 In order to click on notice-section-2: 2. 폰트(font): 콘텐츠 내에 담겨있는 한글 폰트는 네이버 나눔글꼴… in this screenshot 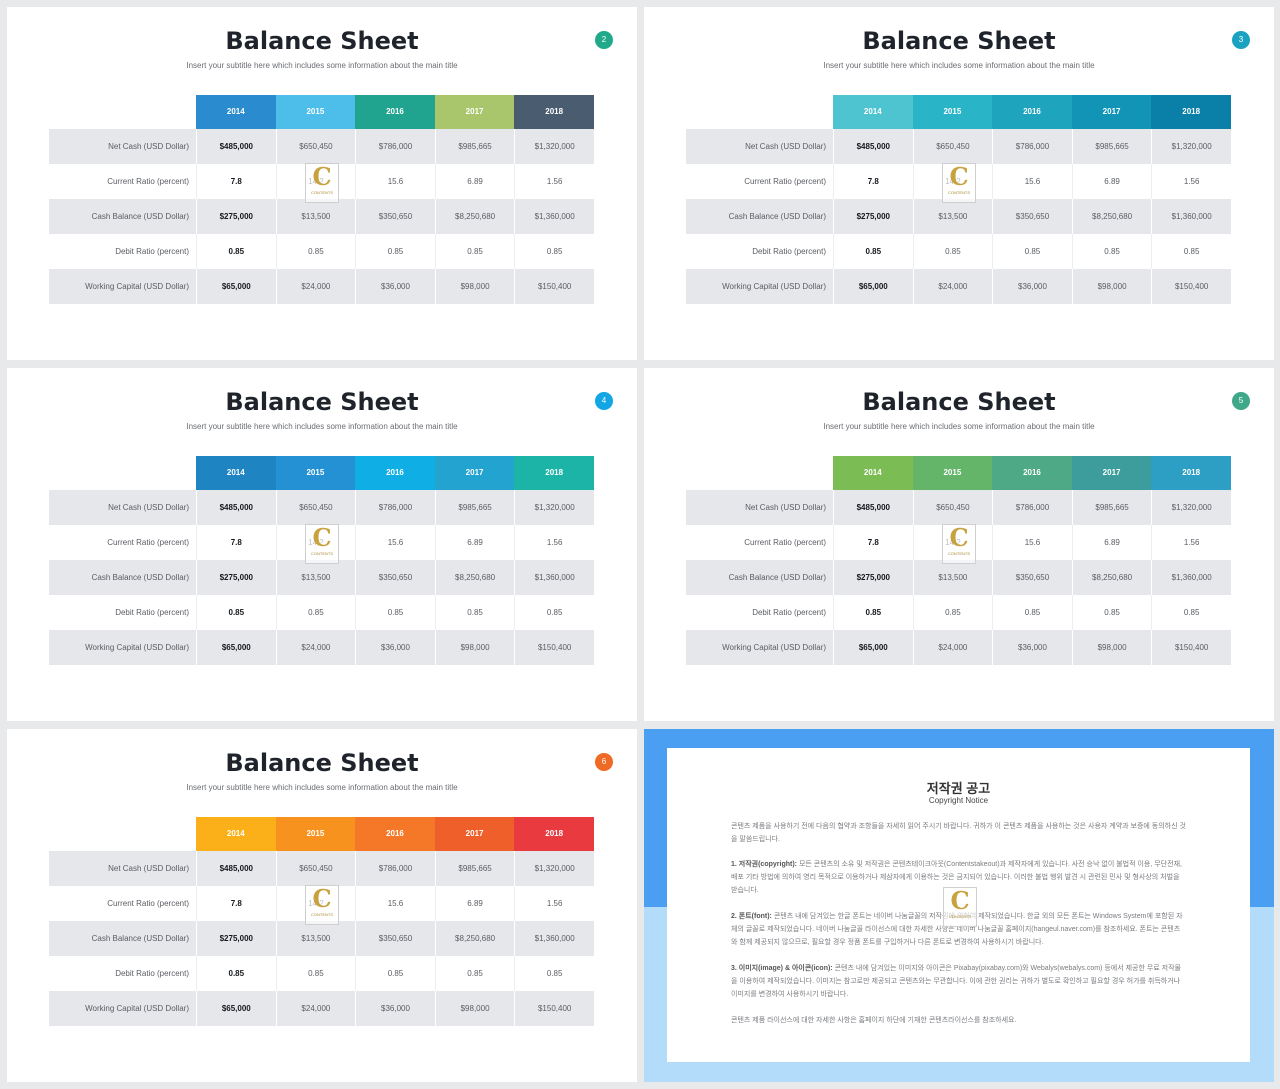, I will do `click(958, 929)`.